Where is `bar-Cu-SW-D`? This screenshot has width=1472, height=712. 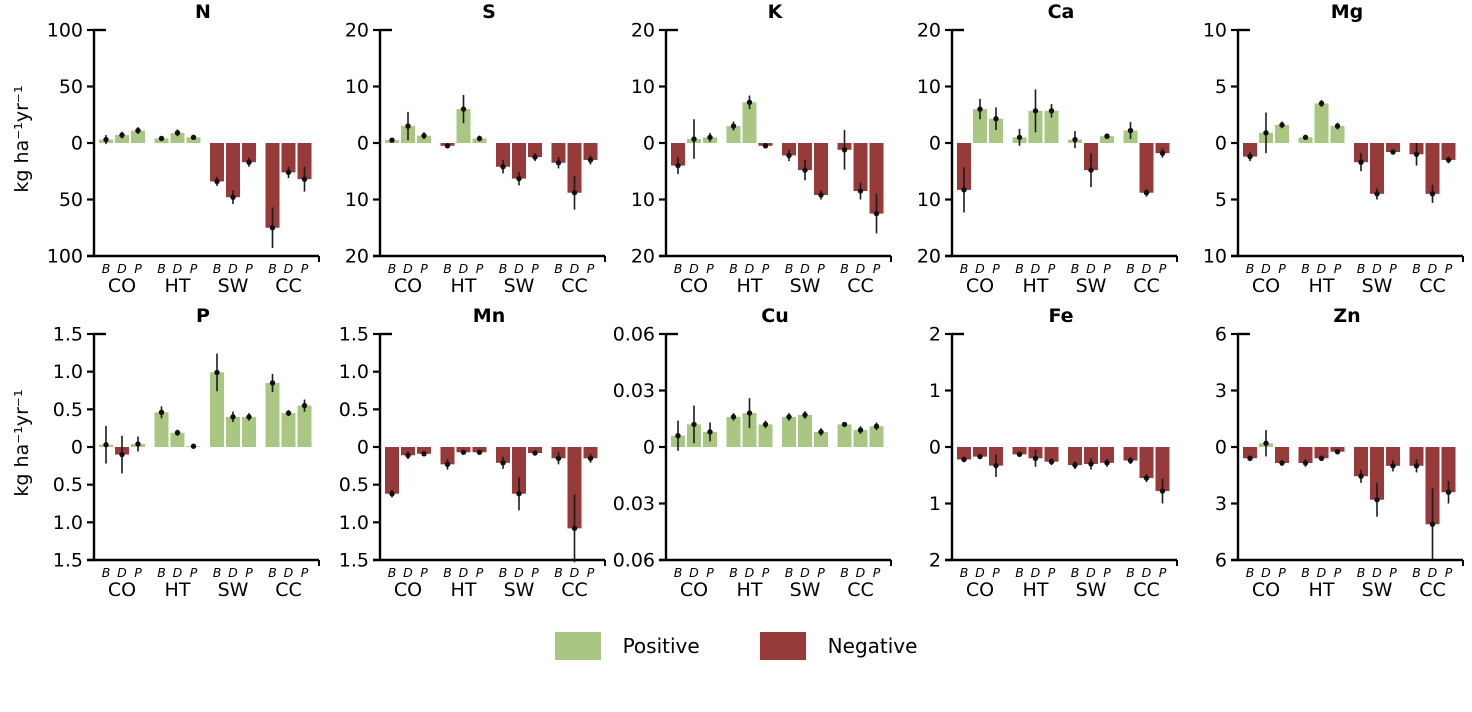
bar-Cu-SW-D is located at coordinates (805, 430).